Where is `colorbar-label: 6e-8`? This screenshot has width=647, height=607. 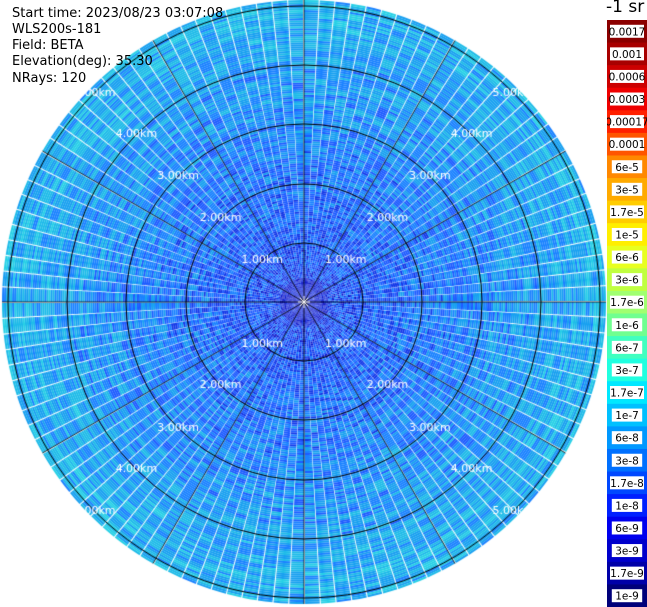 colorbar-label: 6e-8 is located at coordinates (627, 439).